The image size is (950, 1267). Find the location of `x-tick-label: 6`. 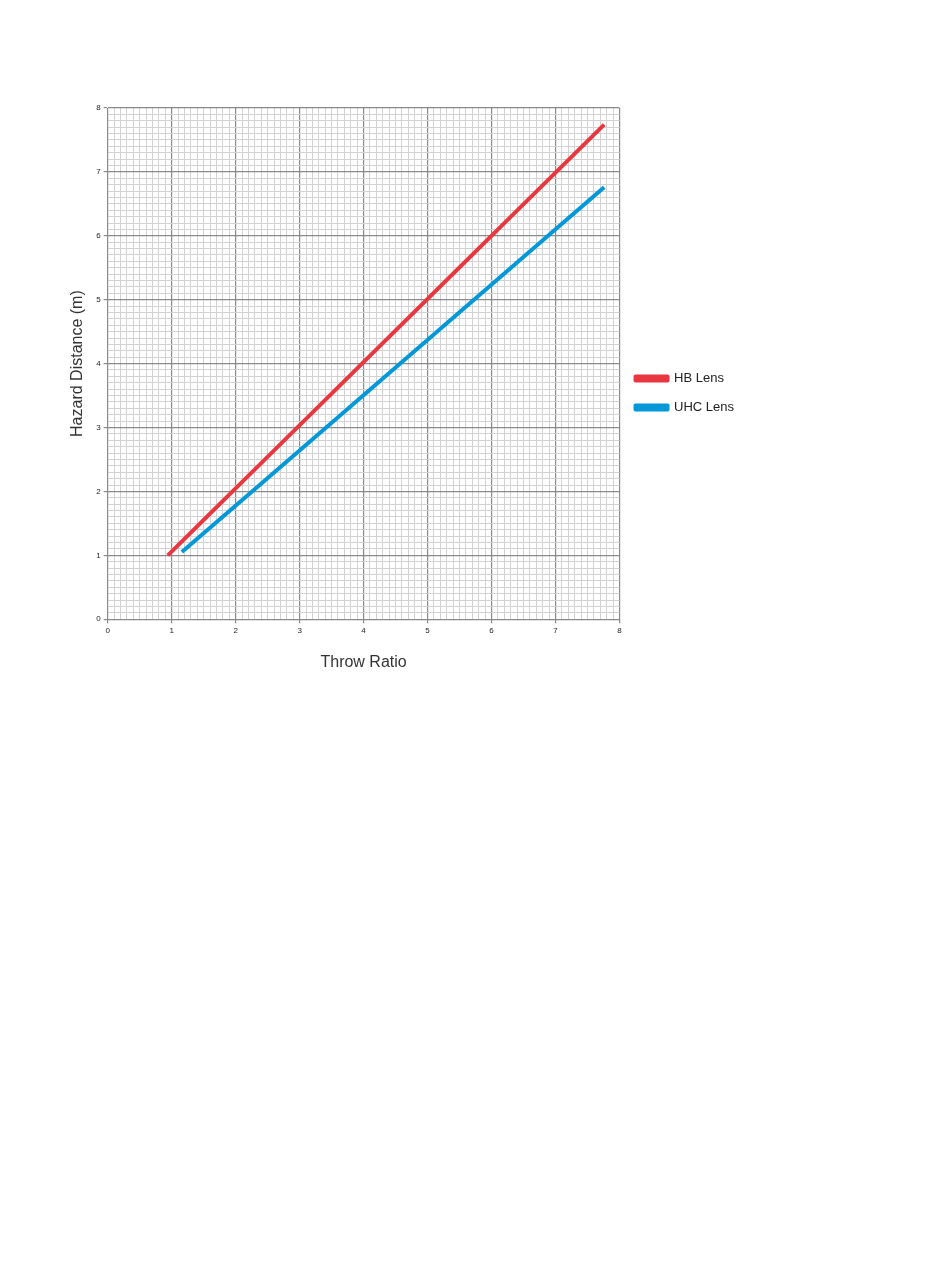

x-tick-label: 6 is located at coordinates (492, 631).